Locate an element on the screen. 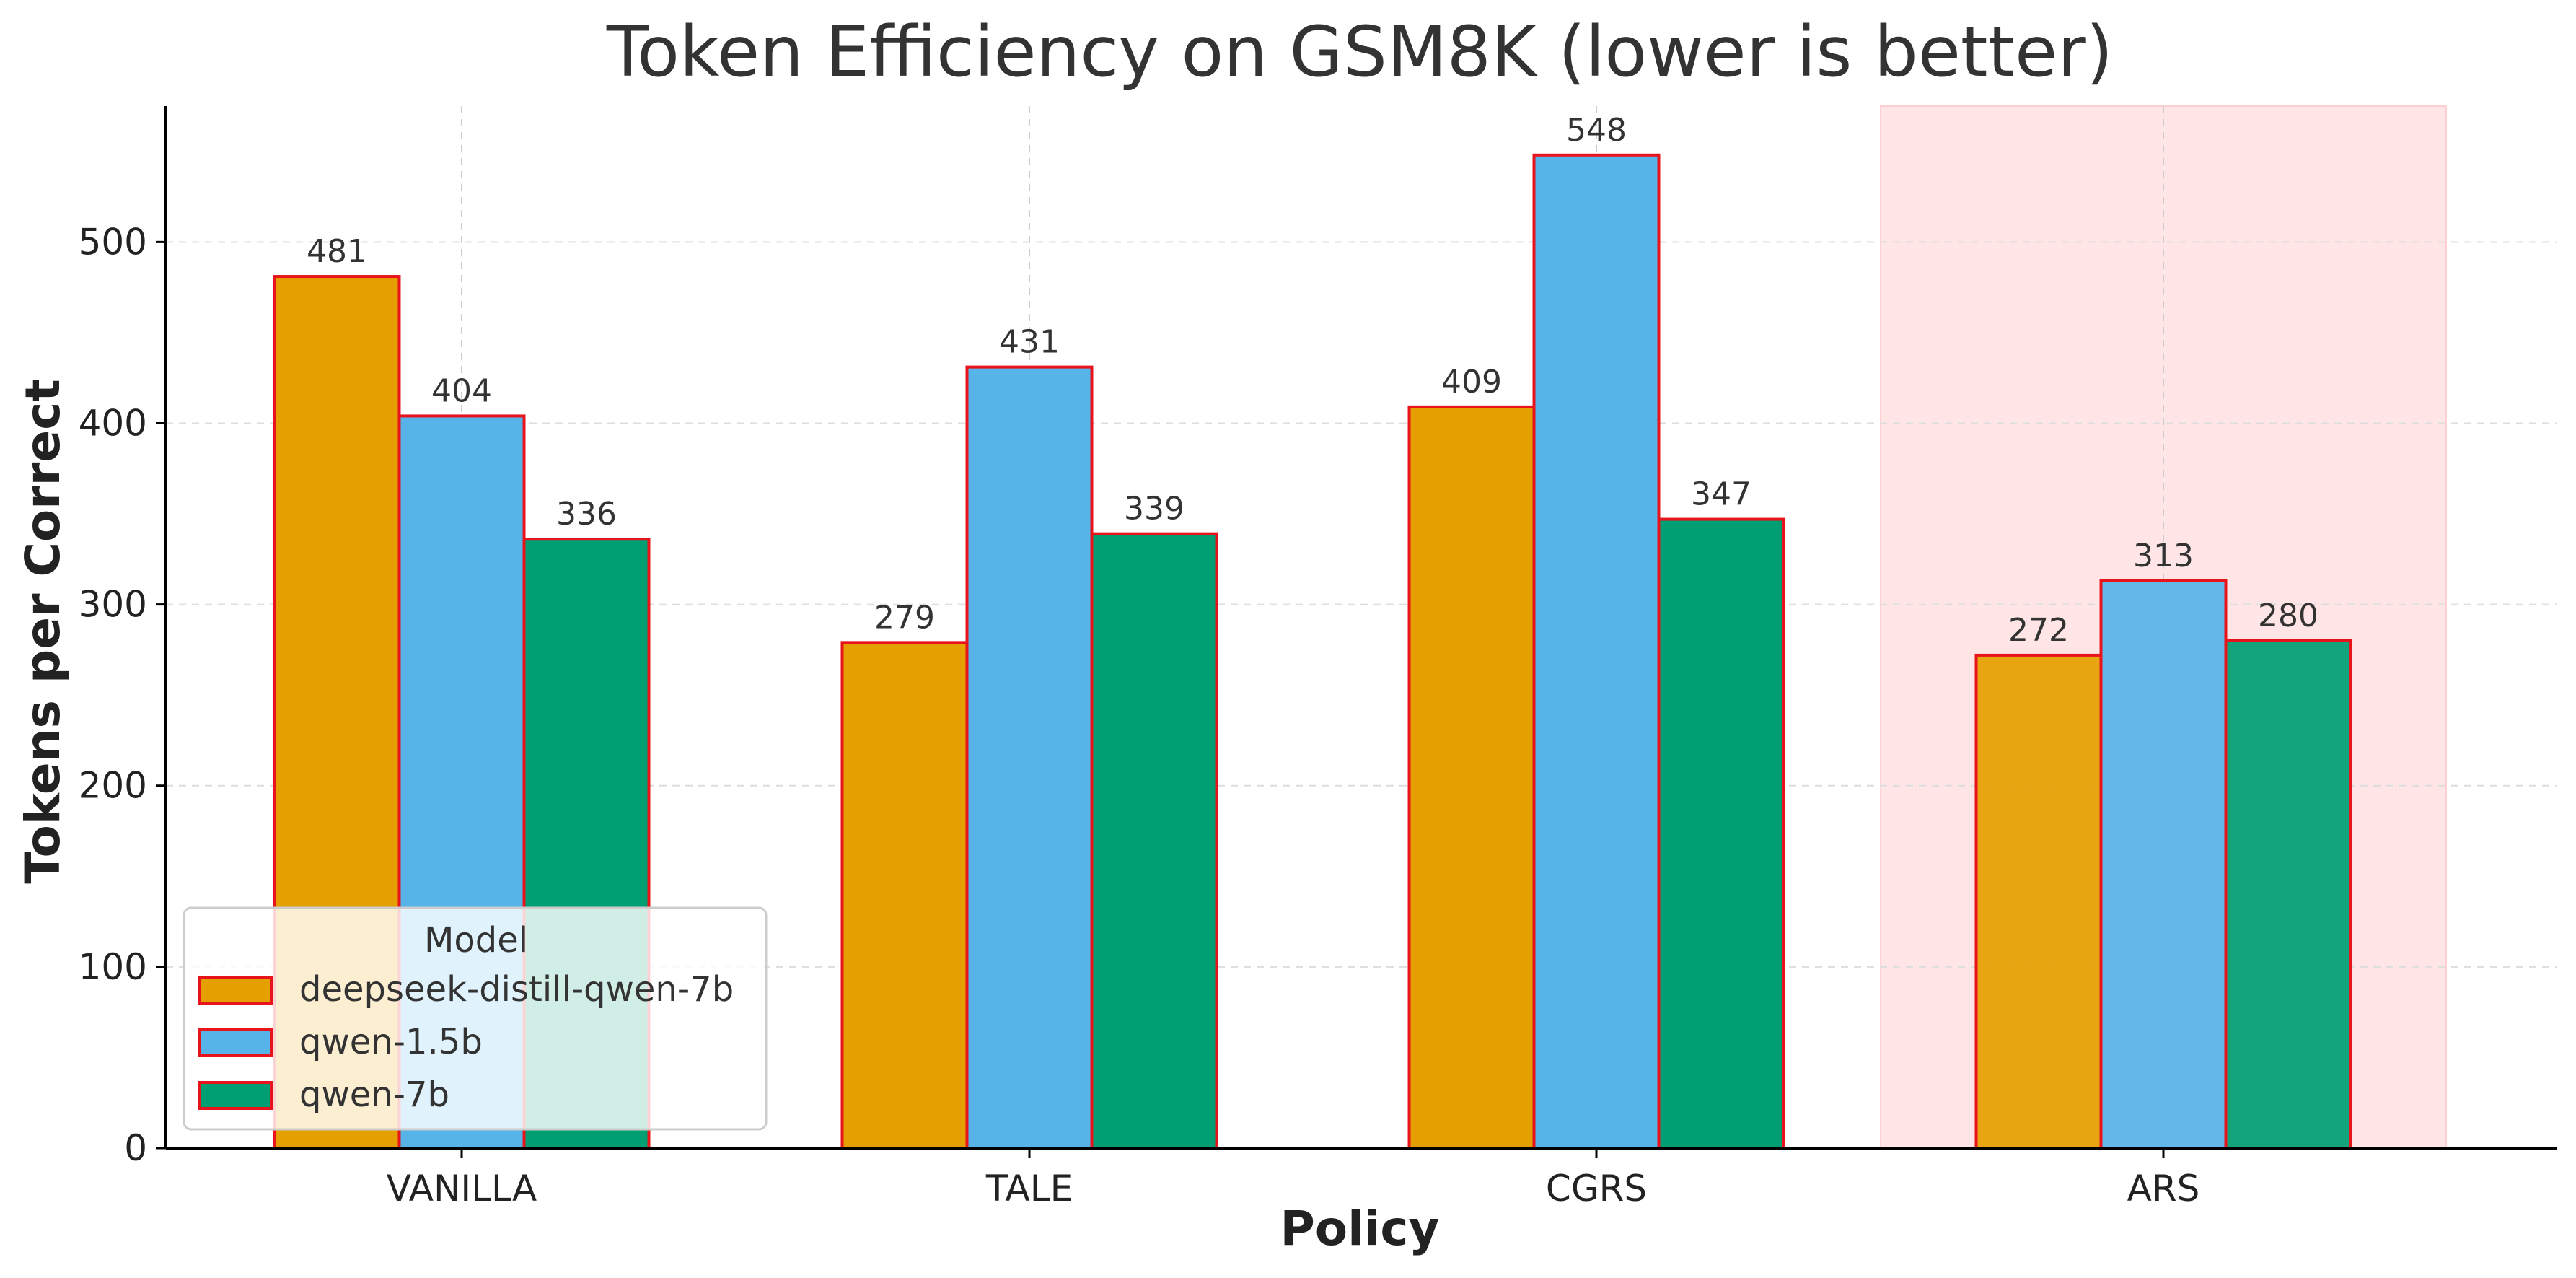 The height and width of the screenshot is (1278, 2576). legend-title: Model is located at coordinates (476, 940).